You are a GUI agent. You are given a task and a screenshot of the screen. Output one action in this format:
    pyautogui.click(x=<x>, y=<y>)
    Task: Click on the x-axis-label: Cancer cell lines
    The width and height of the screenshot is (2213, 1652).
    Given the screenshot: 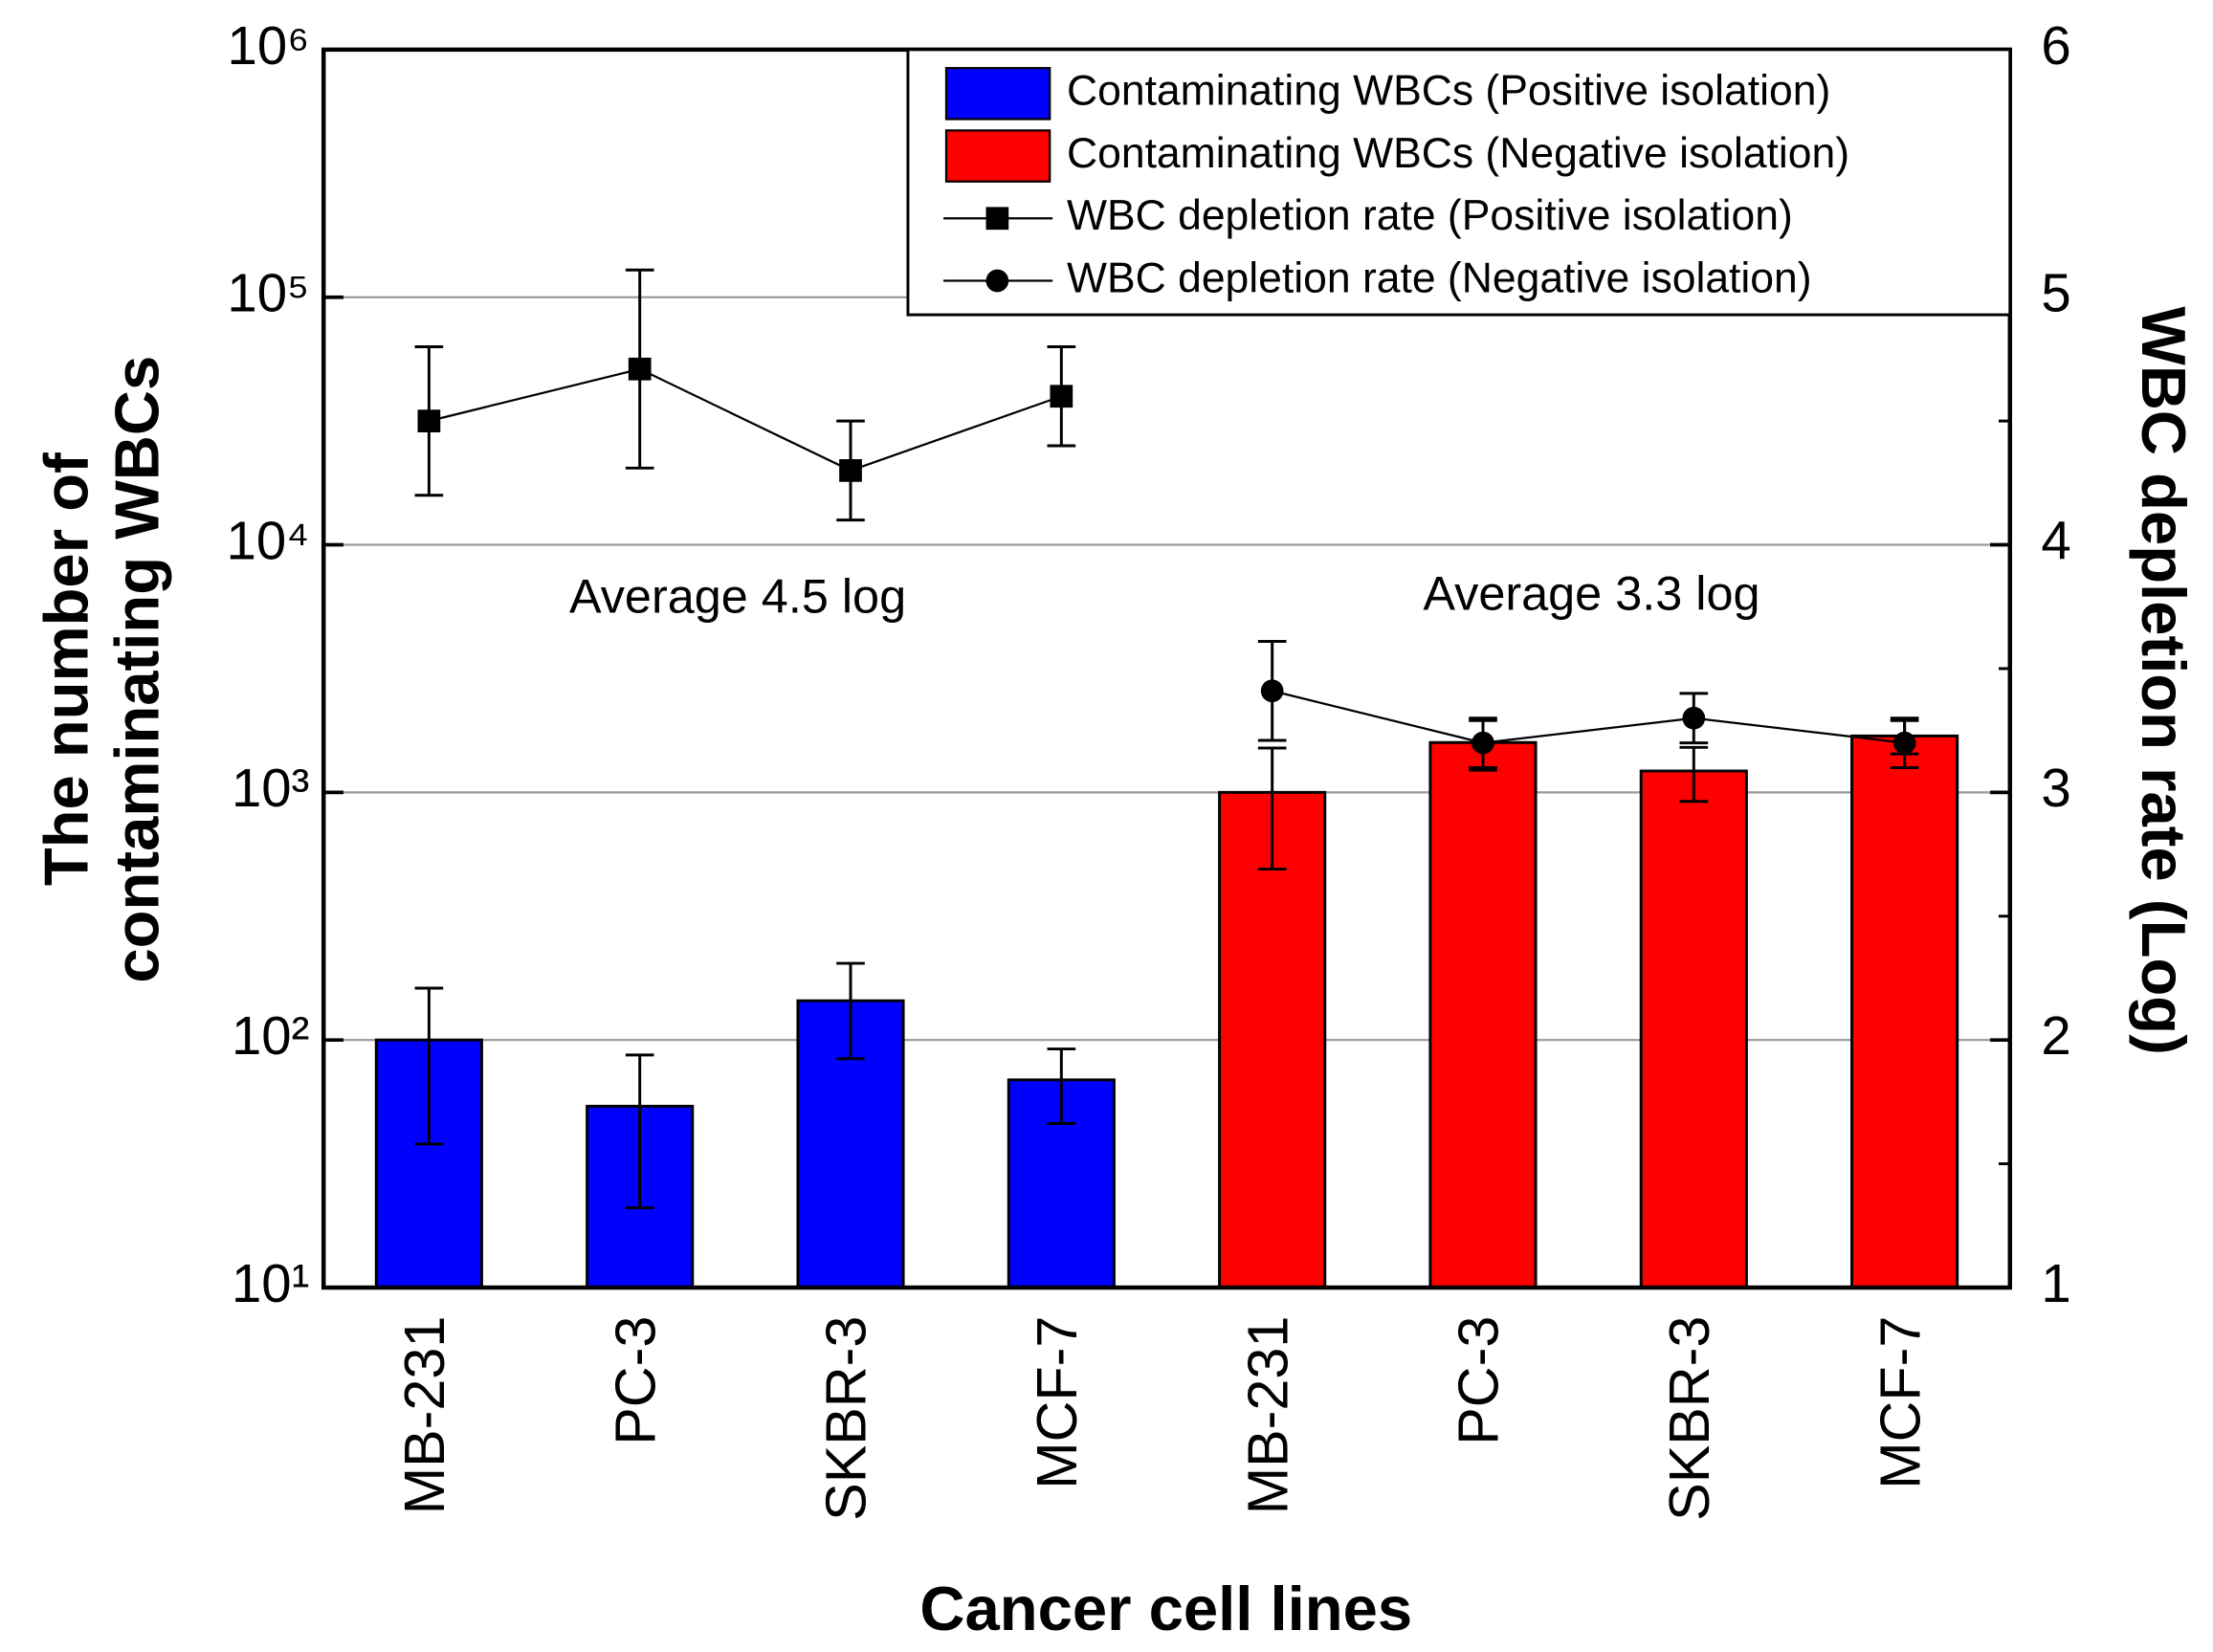 What is the action you would take?
    pyautogui.click(x=1166, y=1608)
    